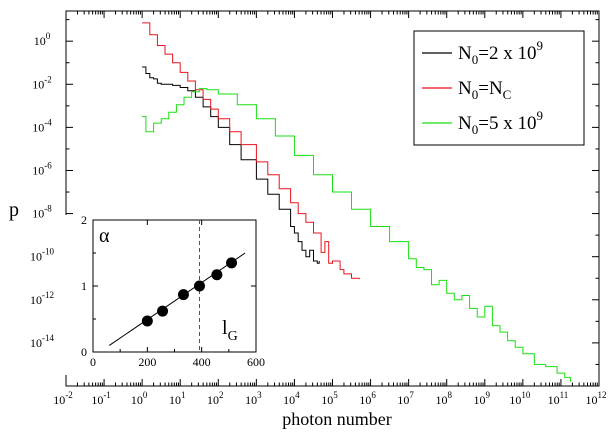 The height and width of the screenshot is (436, 613). What do you see at coordinates (145, 395) in the screenshot?
I see `x-tick-exponent: 0` at bounding box center [145, 395].